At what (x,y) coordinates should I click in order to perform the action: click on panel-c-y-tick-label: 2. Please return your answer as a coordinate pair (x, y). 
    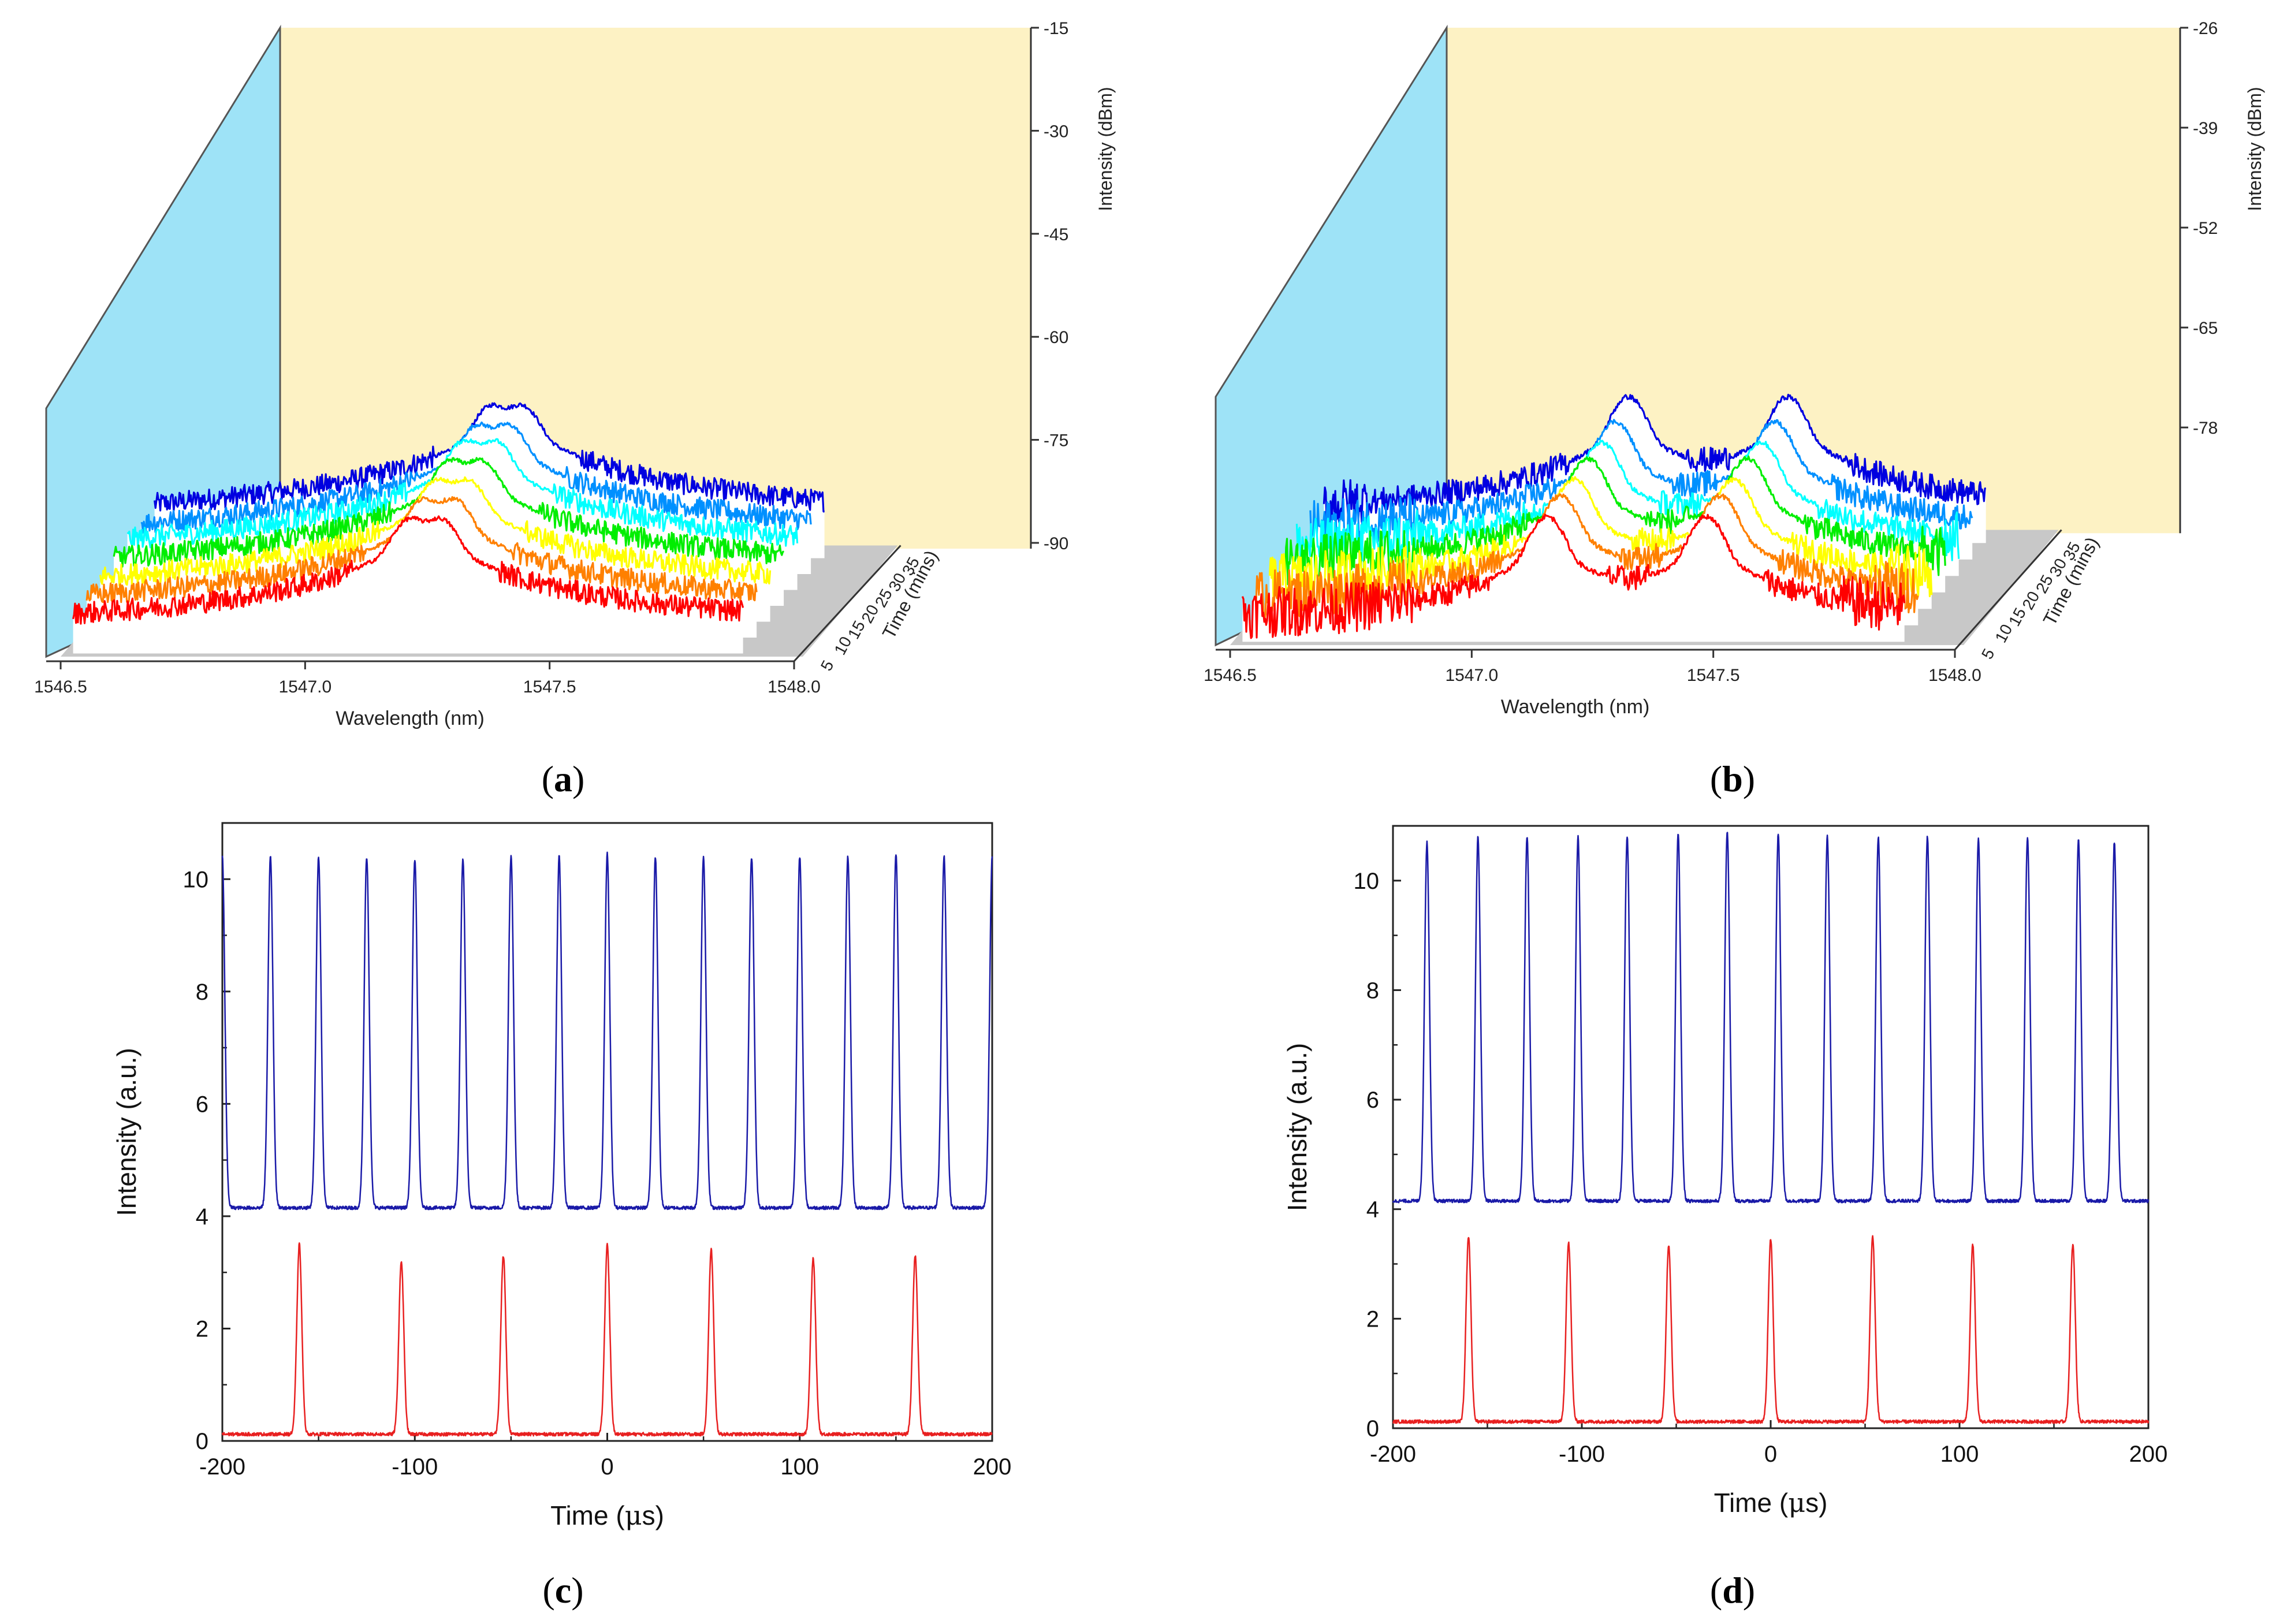
    Looking at the image, I should click on (202, 1329).